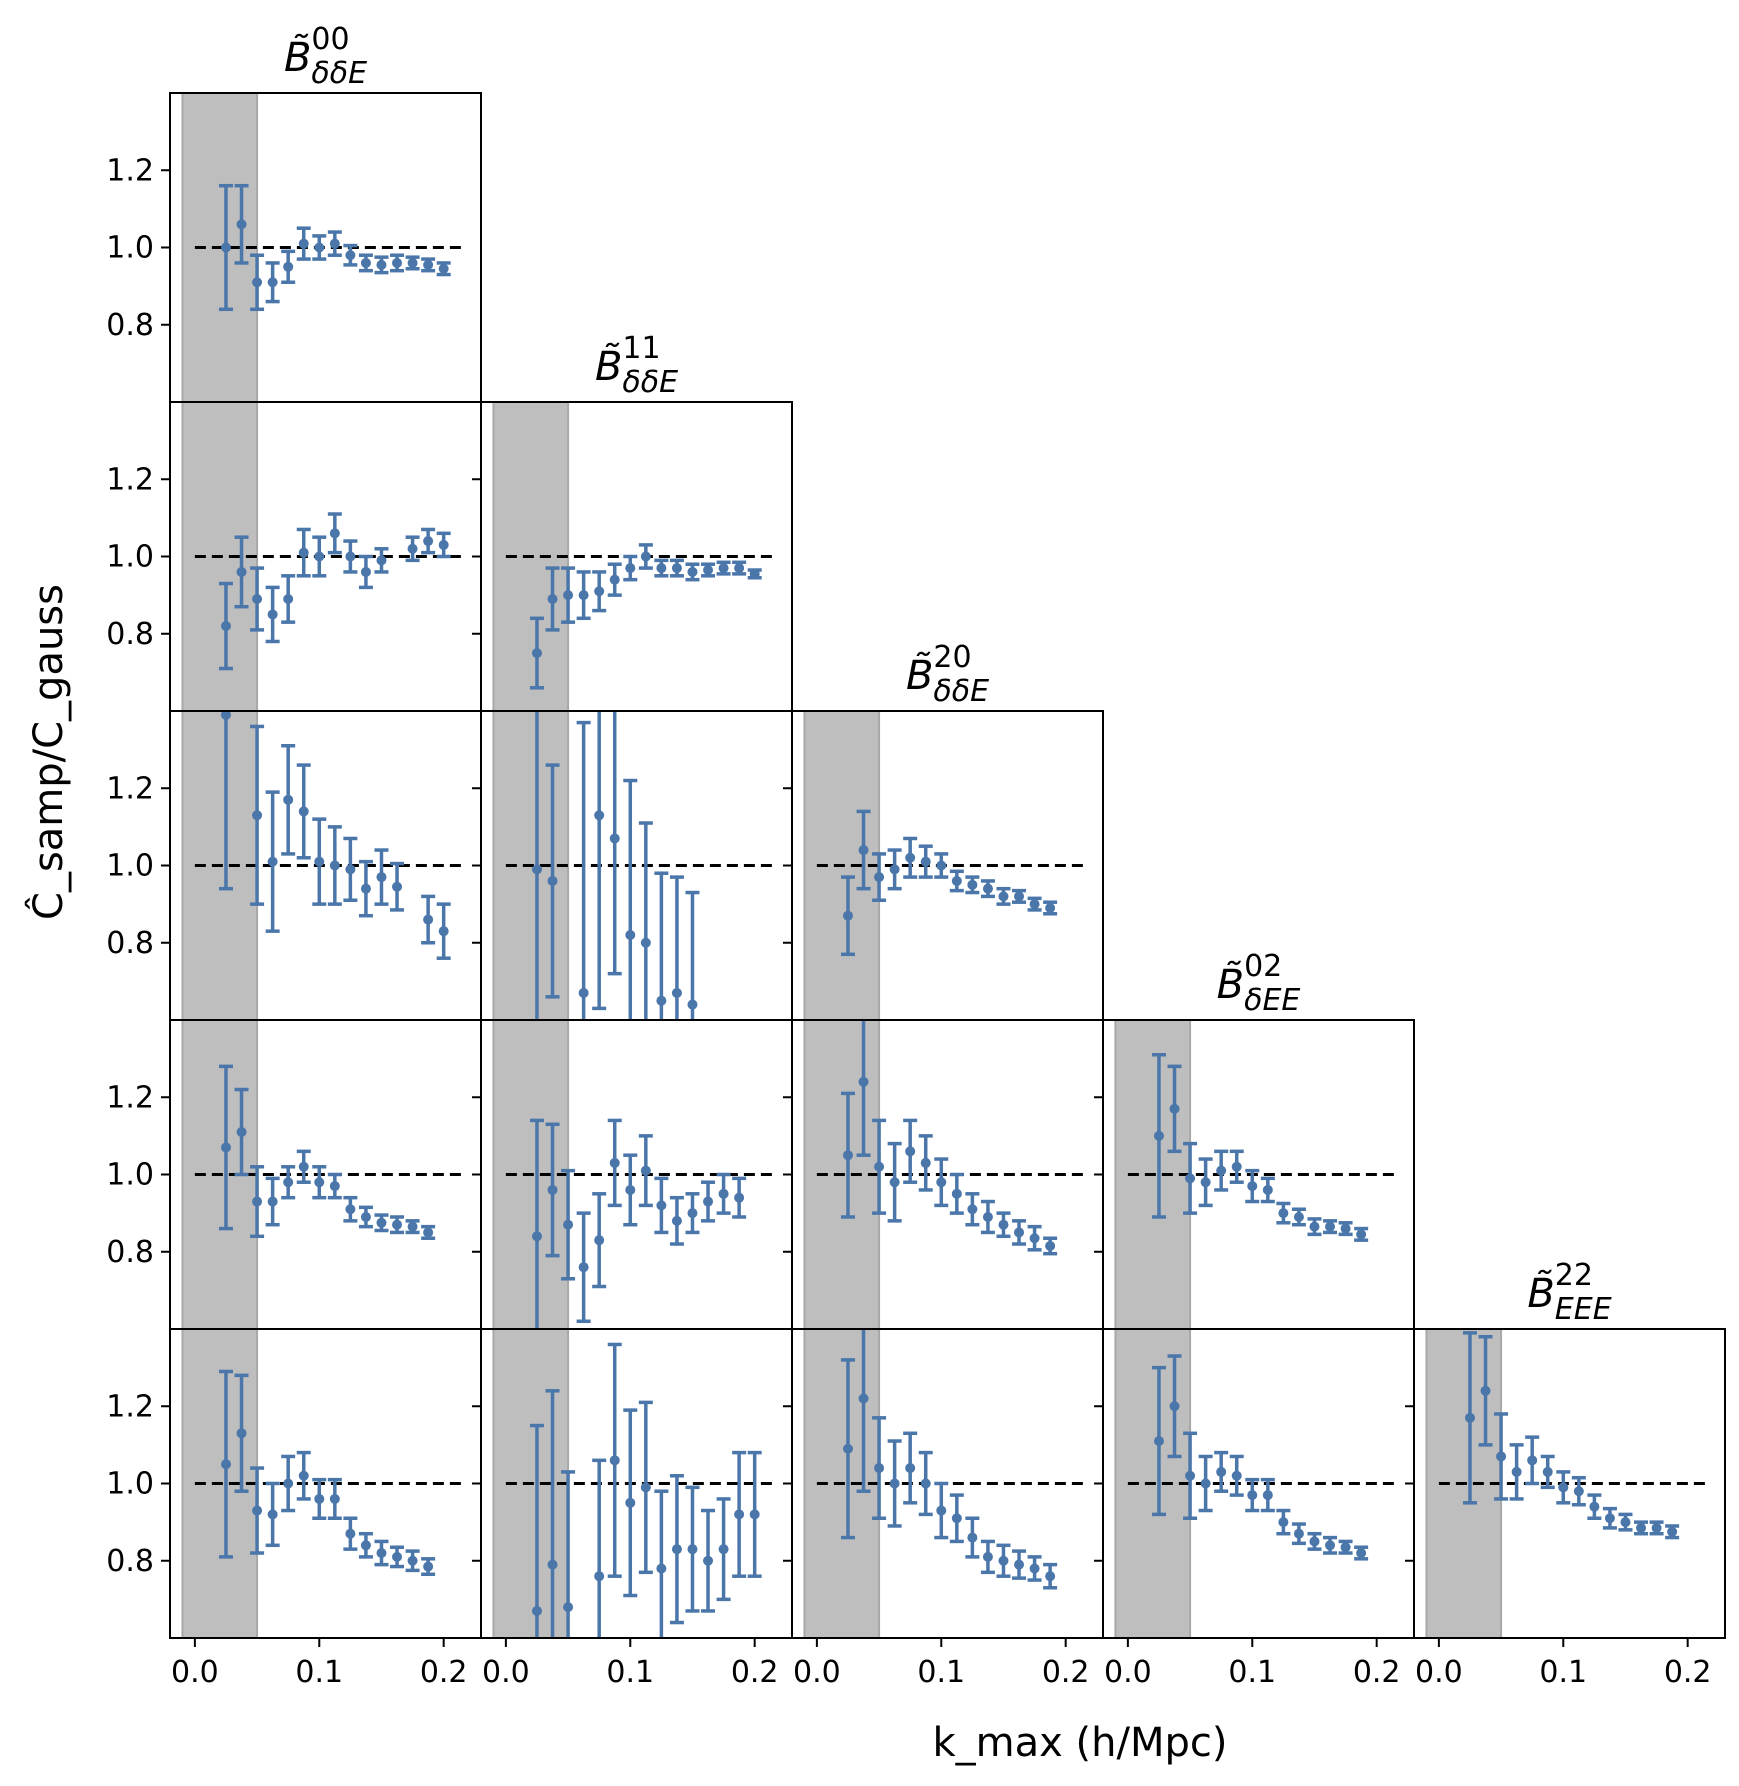 The height and width of the screenshot is (1786, 1739). What do you see at coordinates (1688, 1672) in the screenshot?
I see `x-tick-label: 0.2` at bounding box center [1688, 1672].